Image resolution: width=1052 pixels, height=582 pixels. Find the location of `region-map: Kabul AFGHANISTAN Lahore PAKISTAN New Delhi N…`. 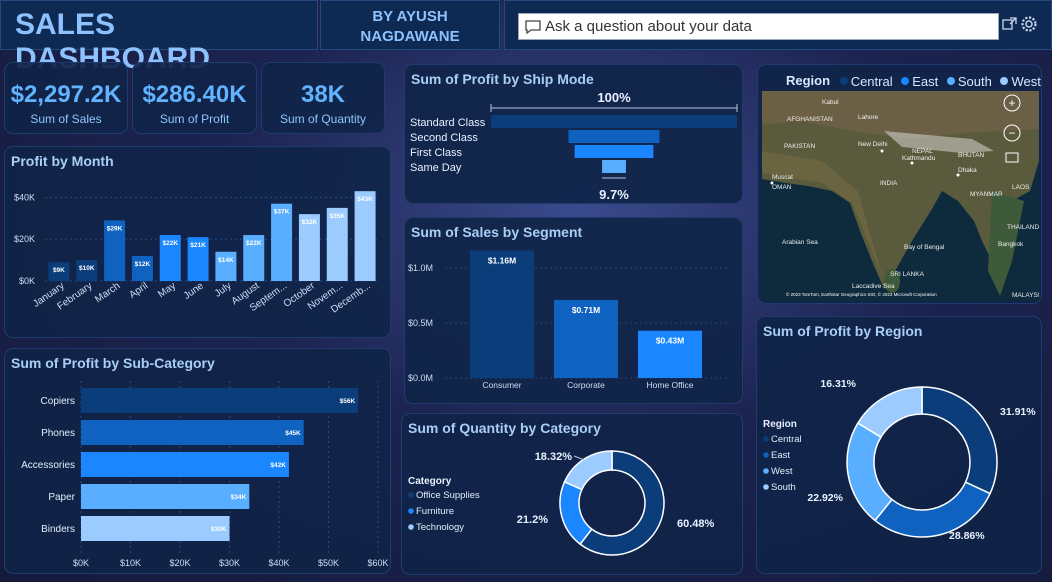

region-map: Kabul AFGHANISTAN Lahore PAKISTAN New Delhi N… is located at coordinates (900, 196).